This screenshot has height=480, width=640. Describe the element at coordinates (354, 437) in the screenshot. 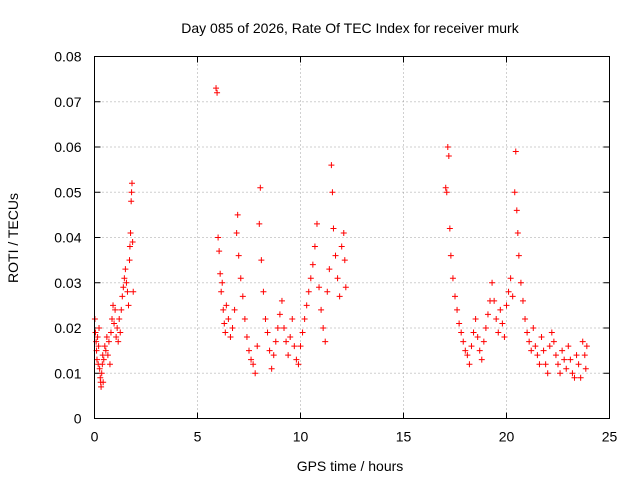

I see `x-tick-labels: 0 5 10 15 20 25` at that location.